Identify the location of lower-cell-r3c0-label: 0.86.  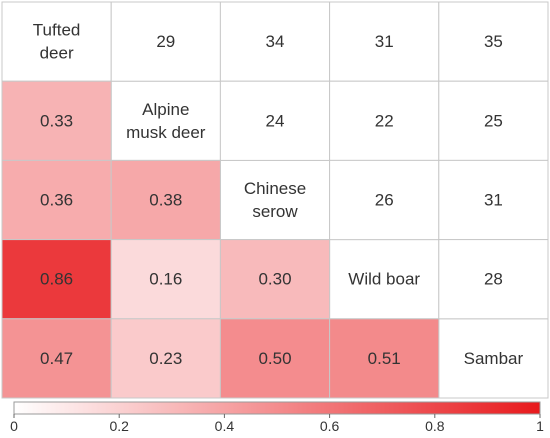
(56, 279).